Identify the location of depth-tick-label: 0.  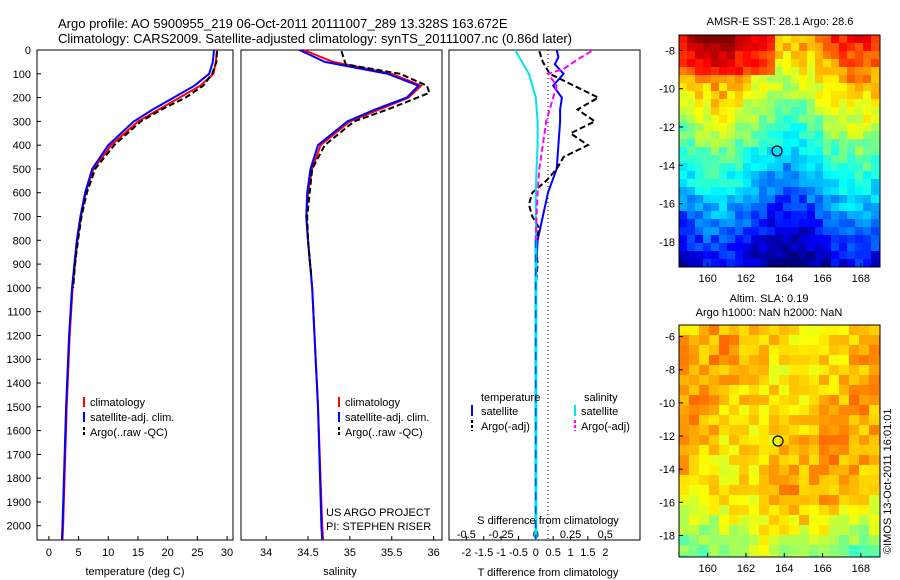
(28, 51).